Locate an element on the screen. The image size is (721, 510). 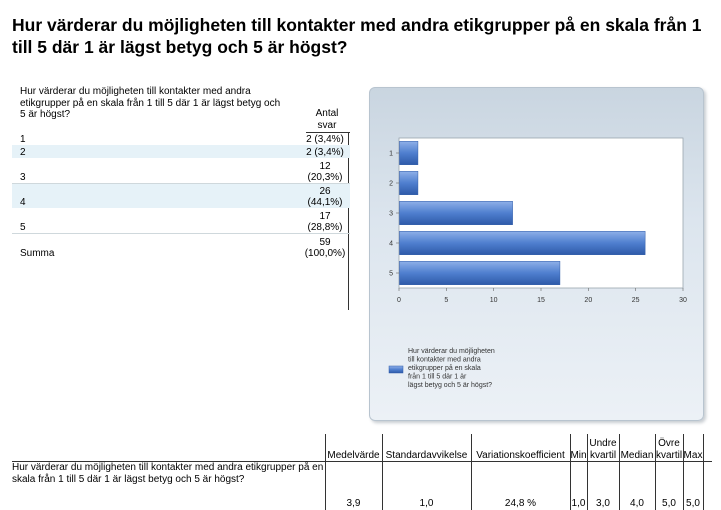
stats-value: 24,8 % is located at coordinates (520, 503).